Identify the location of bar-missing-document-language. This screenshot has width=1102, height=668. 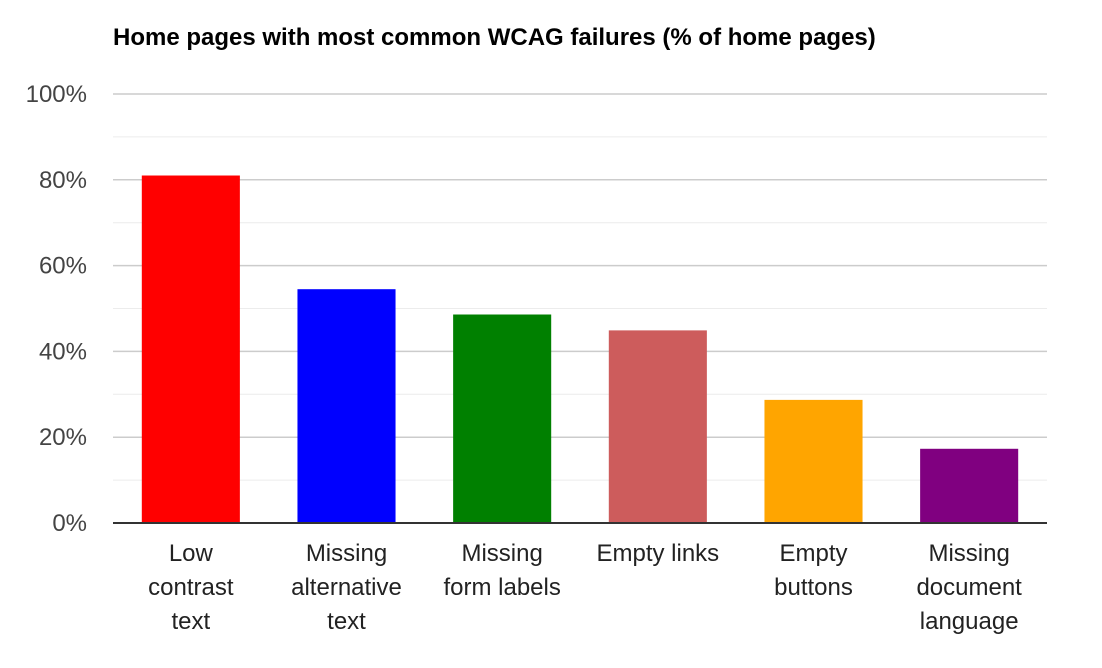
(969, 485).